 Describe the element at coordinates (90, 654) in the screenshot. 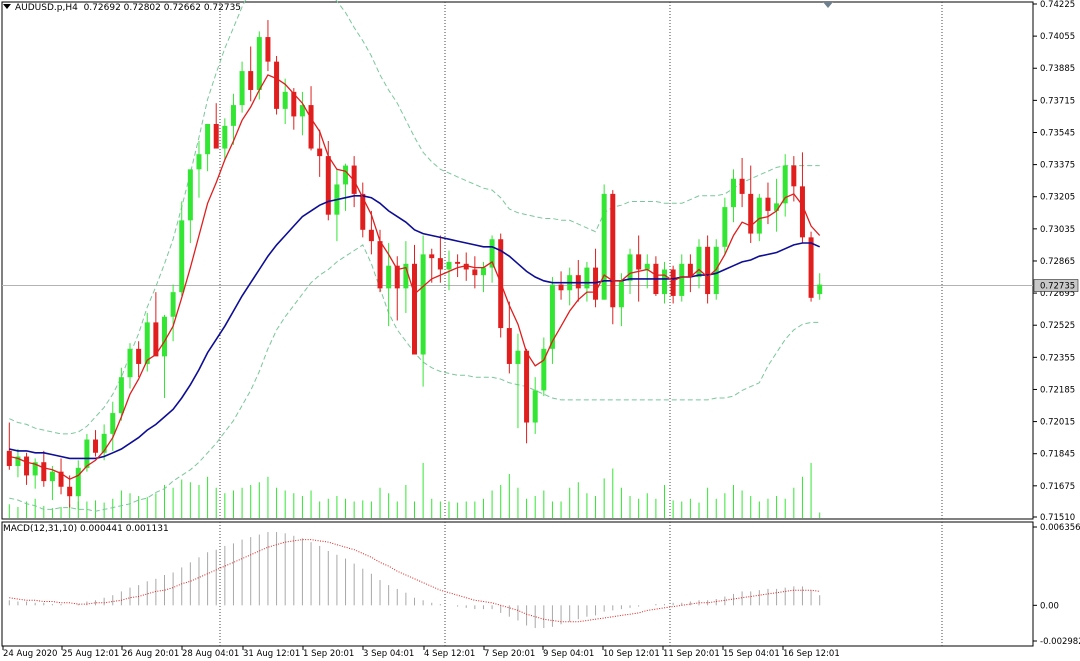

I see `time-tick-label: 25 Aug 12:01` at that location.